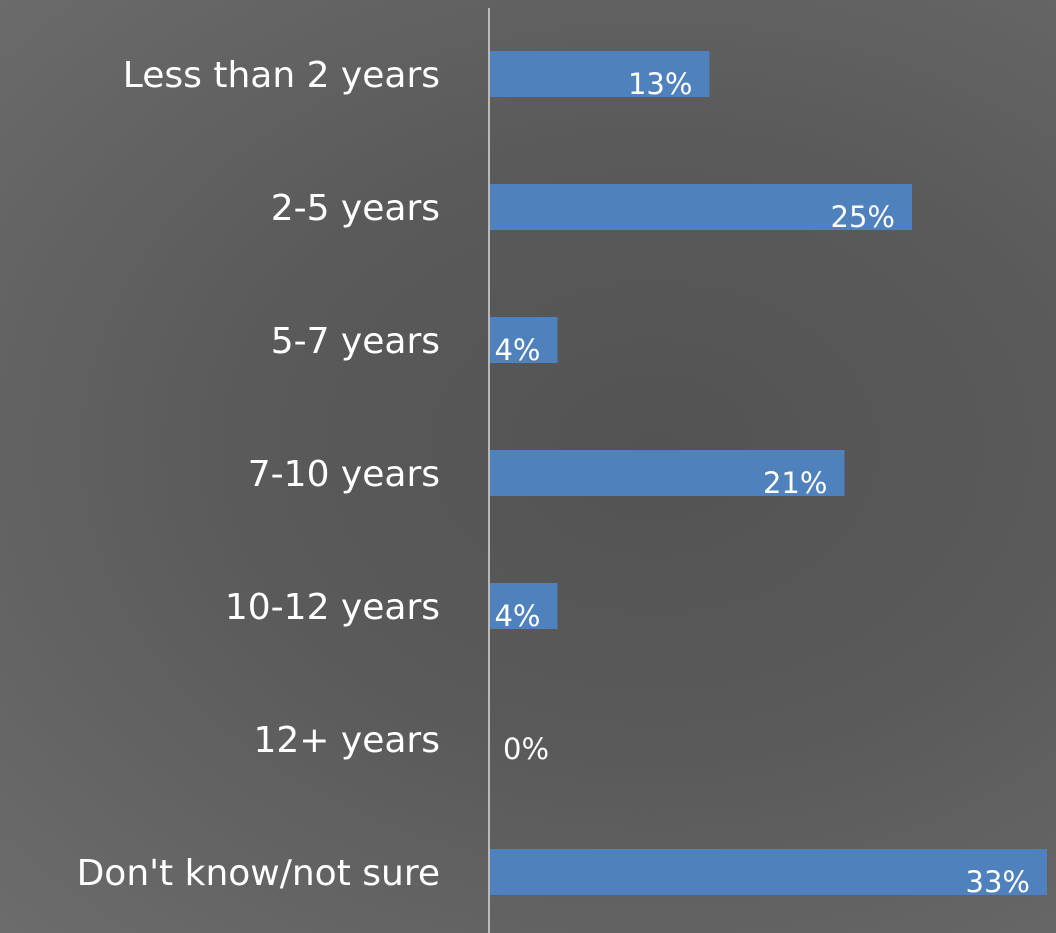 The image size is (1056, 933). What do you see at coordinates (998, 882) in the screenshot?
I see `value-label-7: 33%` at bounding box center [998, 882].